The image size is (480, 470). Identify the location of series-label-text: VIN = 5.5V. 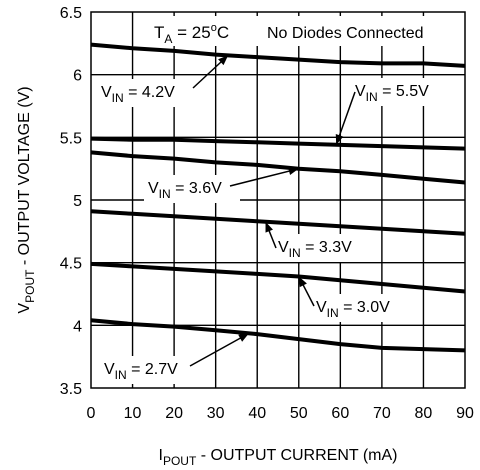
(392, 93).